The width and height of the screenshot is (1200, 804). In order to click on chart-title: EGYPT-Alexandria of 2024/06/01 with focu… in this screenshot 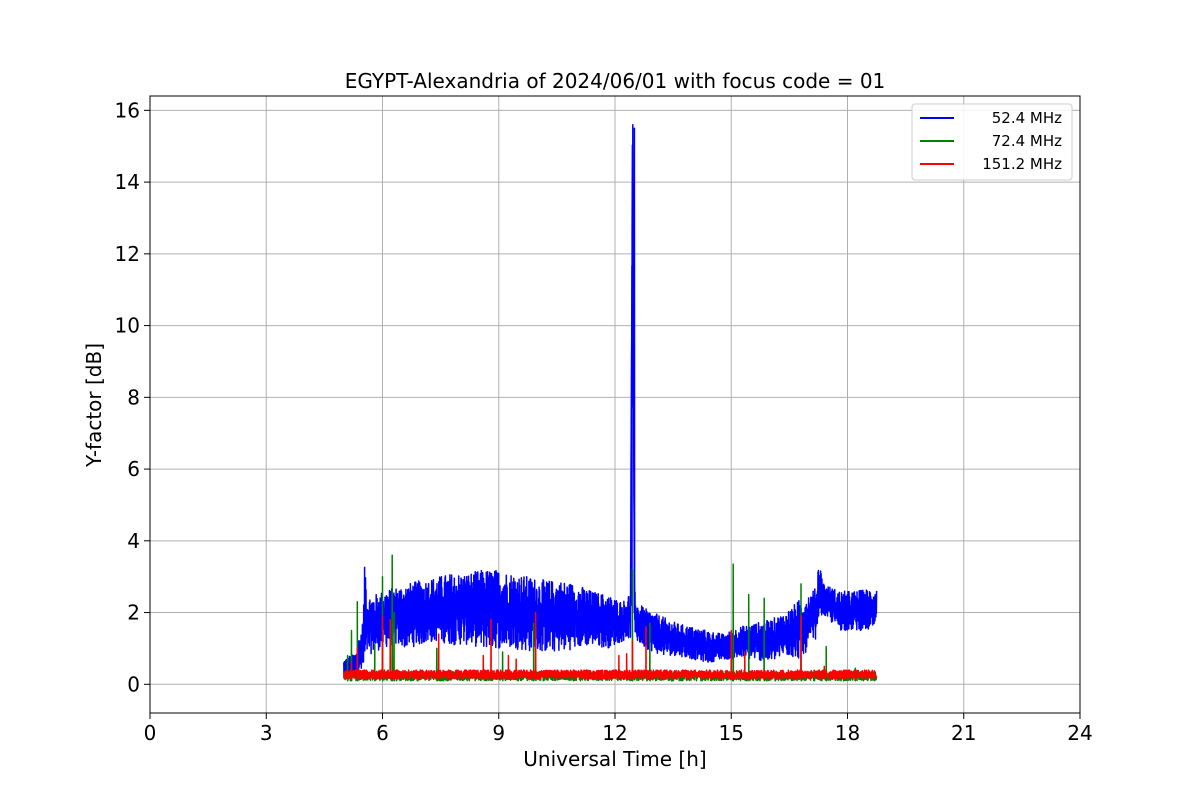, I will do `click(615, 81)`.